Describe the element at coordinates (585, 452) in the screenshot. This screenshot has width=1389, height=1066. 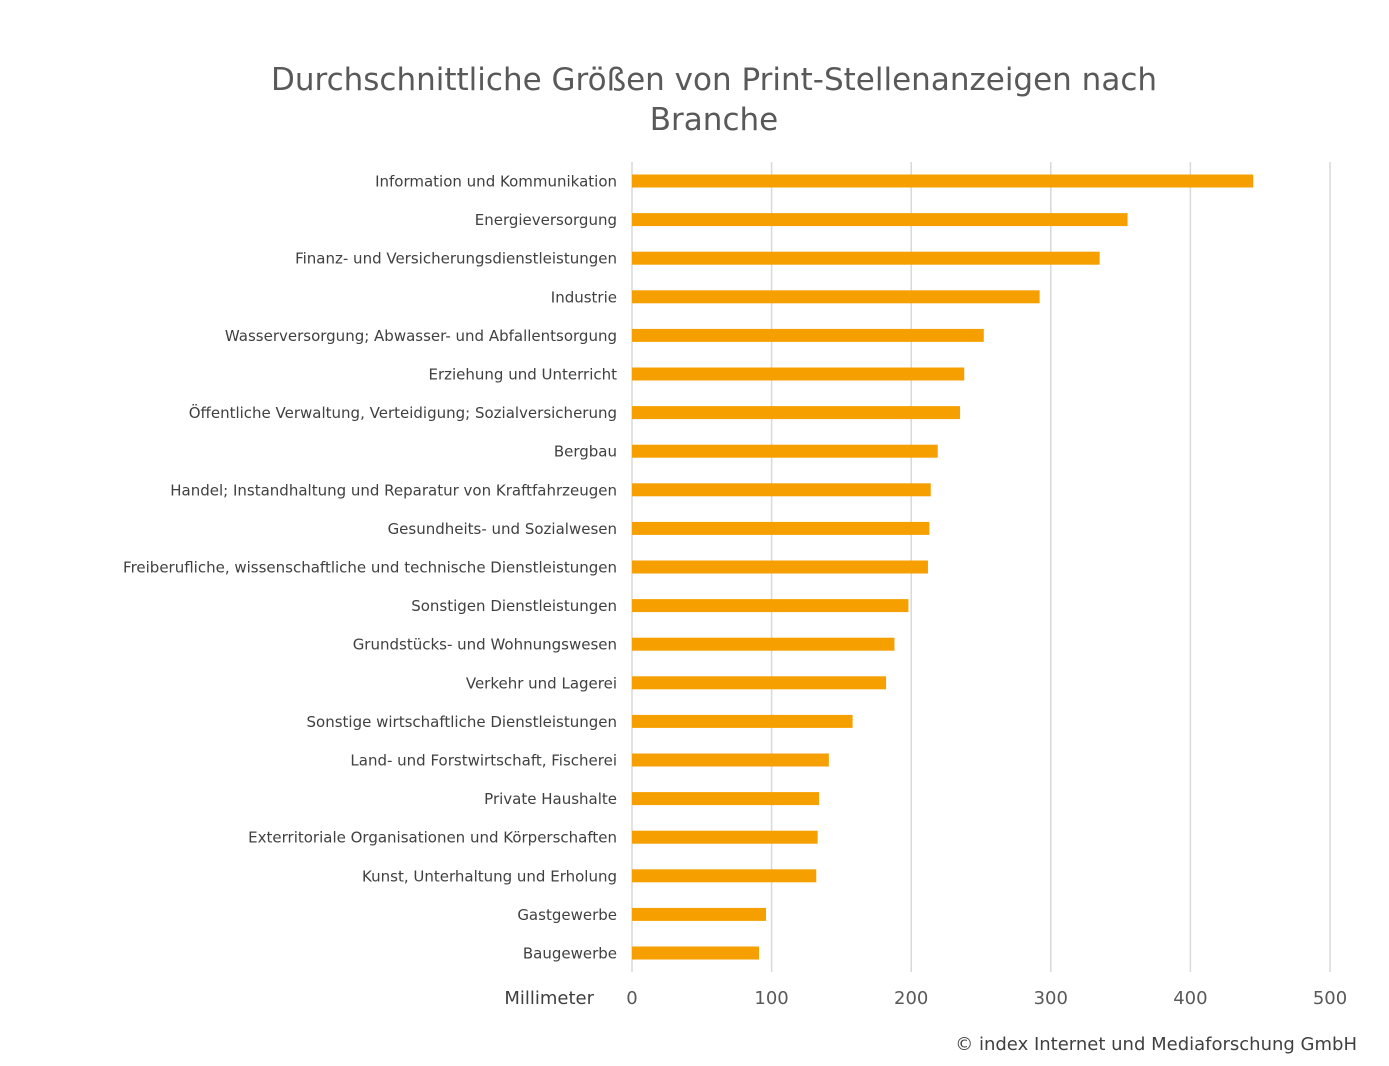
I see `category-label-8: Bergbau` at that location.